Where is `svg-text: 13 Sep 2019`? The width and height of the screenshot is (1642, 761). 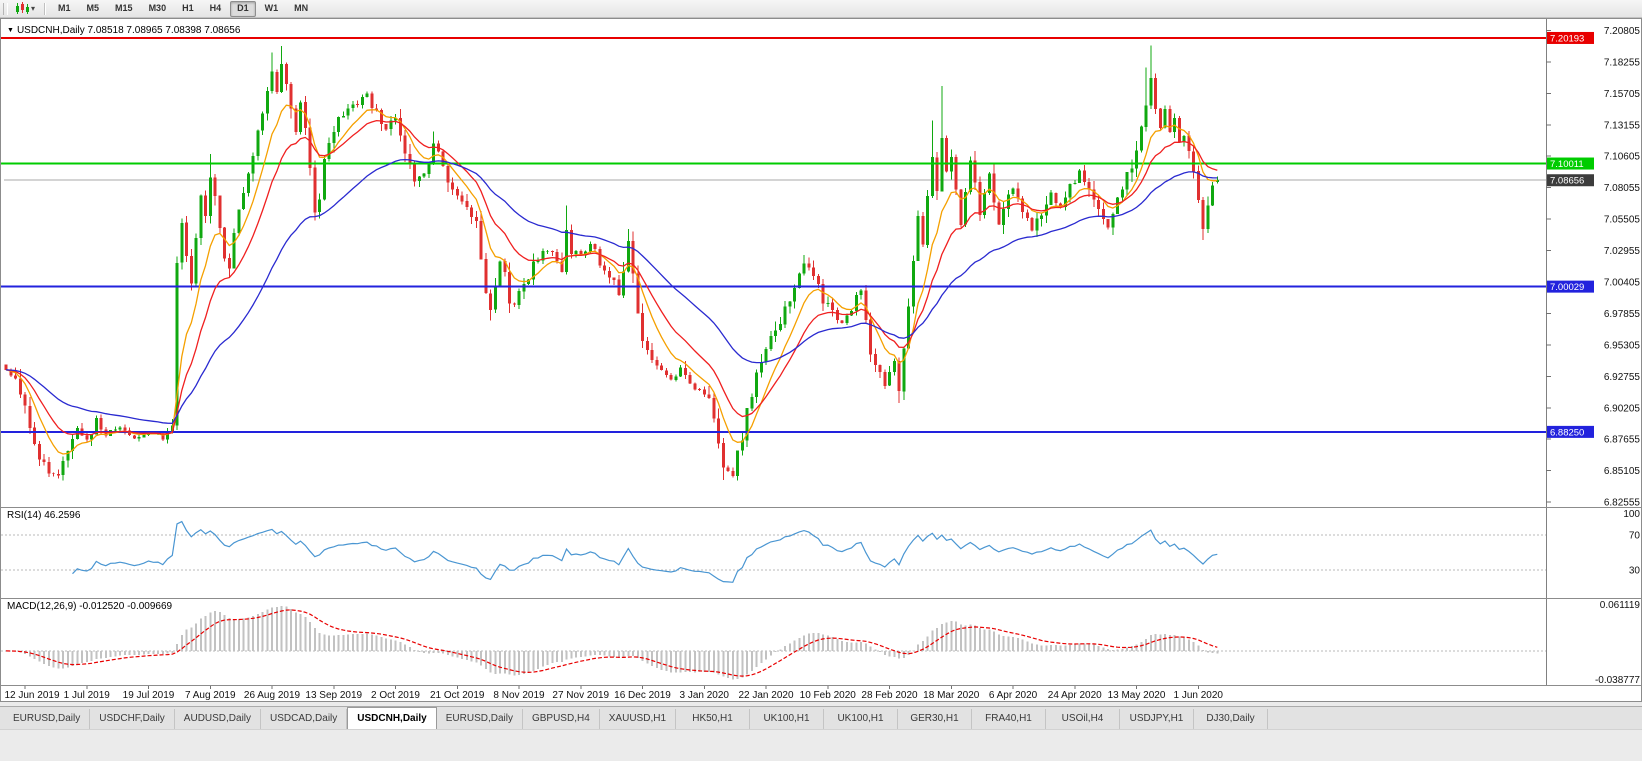 svg-text: 13 Sep 2019 is located at coordinates (333, 695).